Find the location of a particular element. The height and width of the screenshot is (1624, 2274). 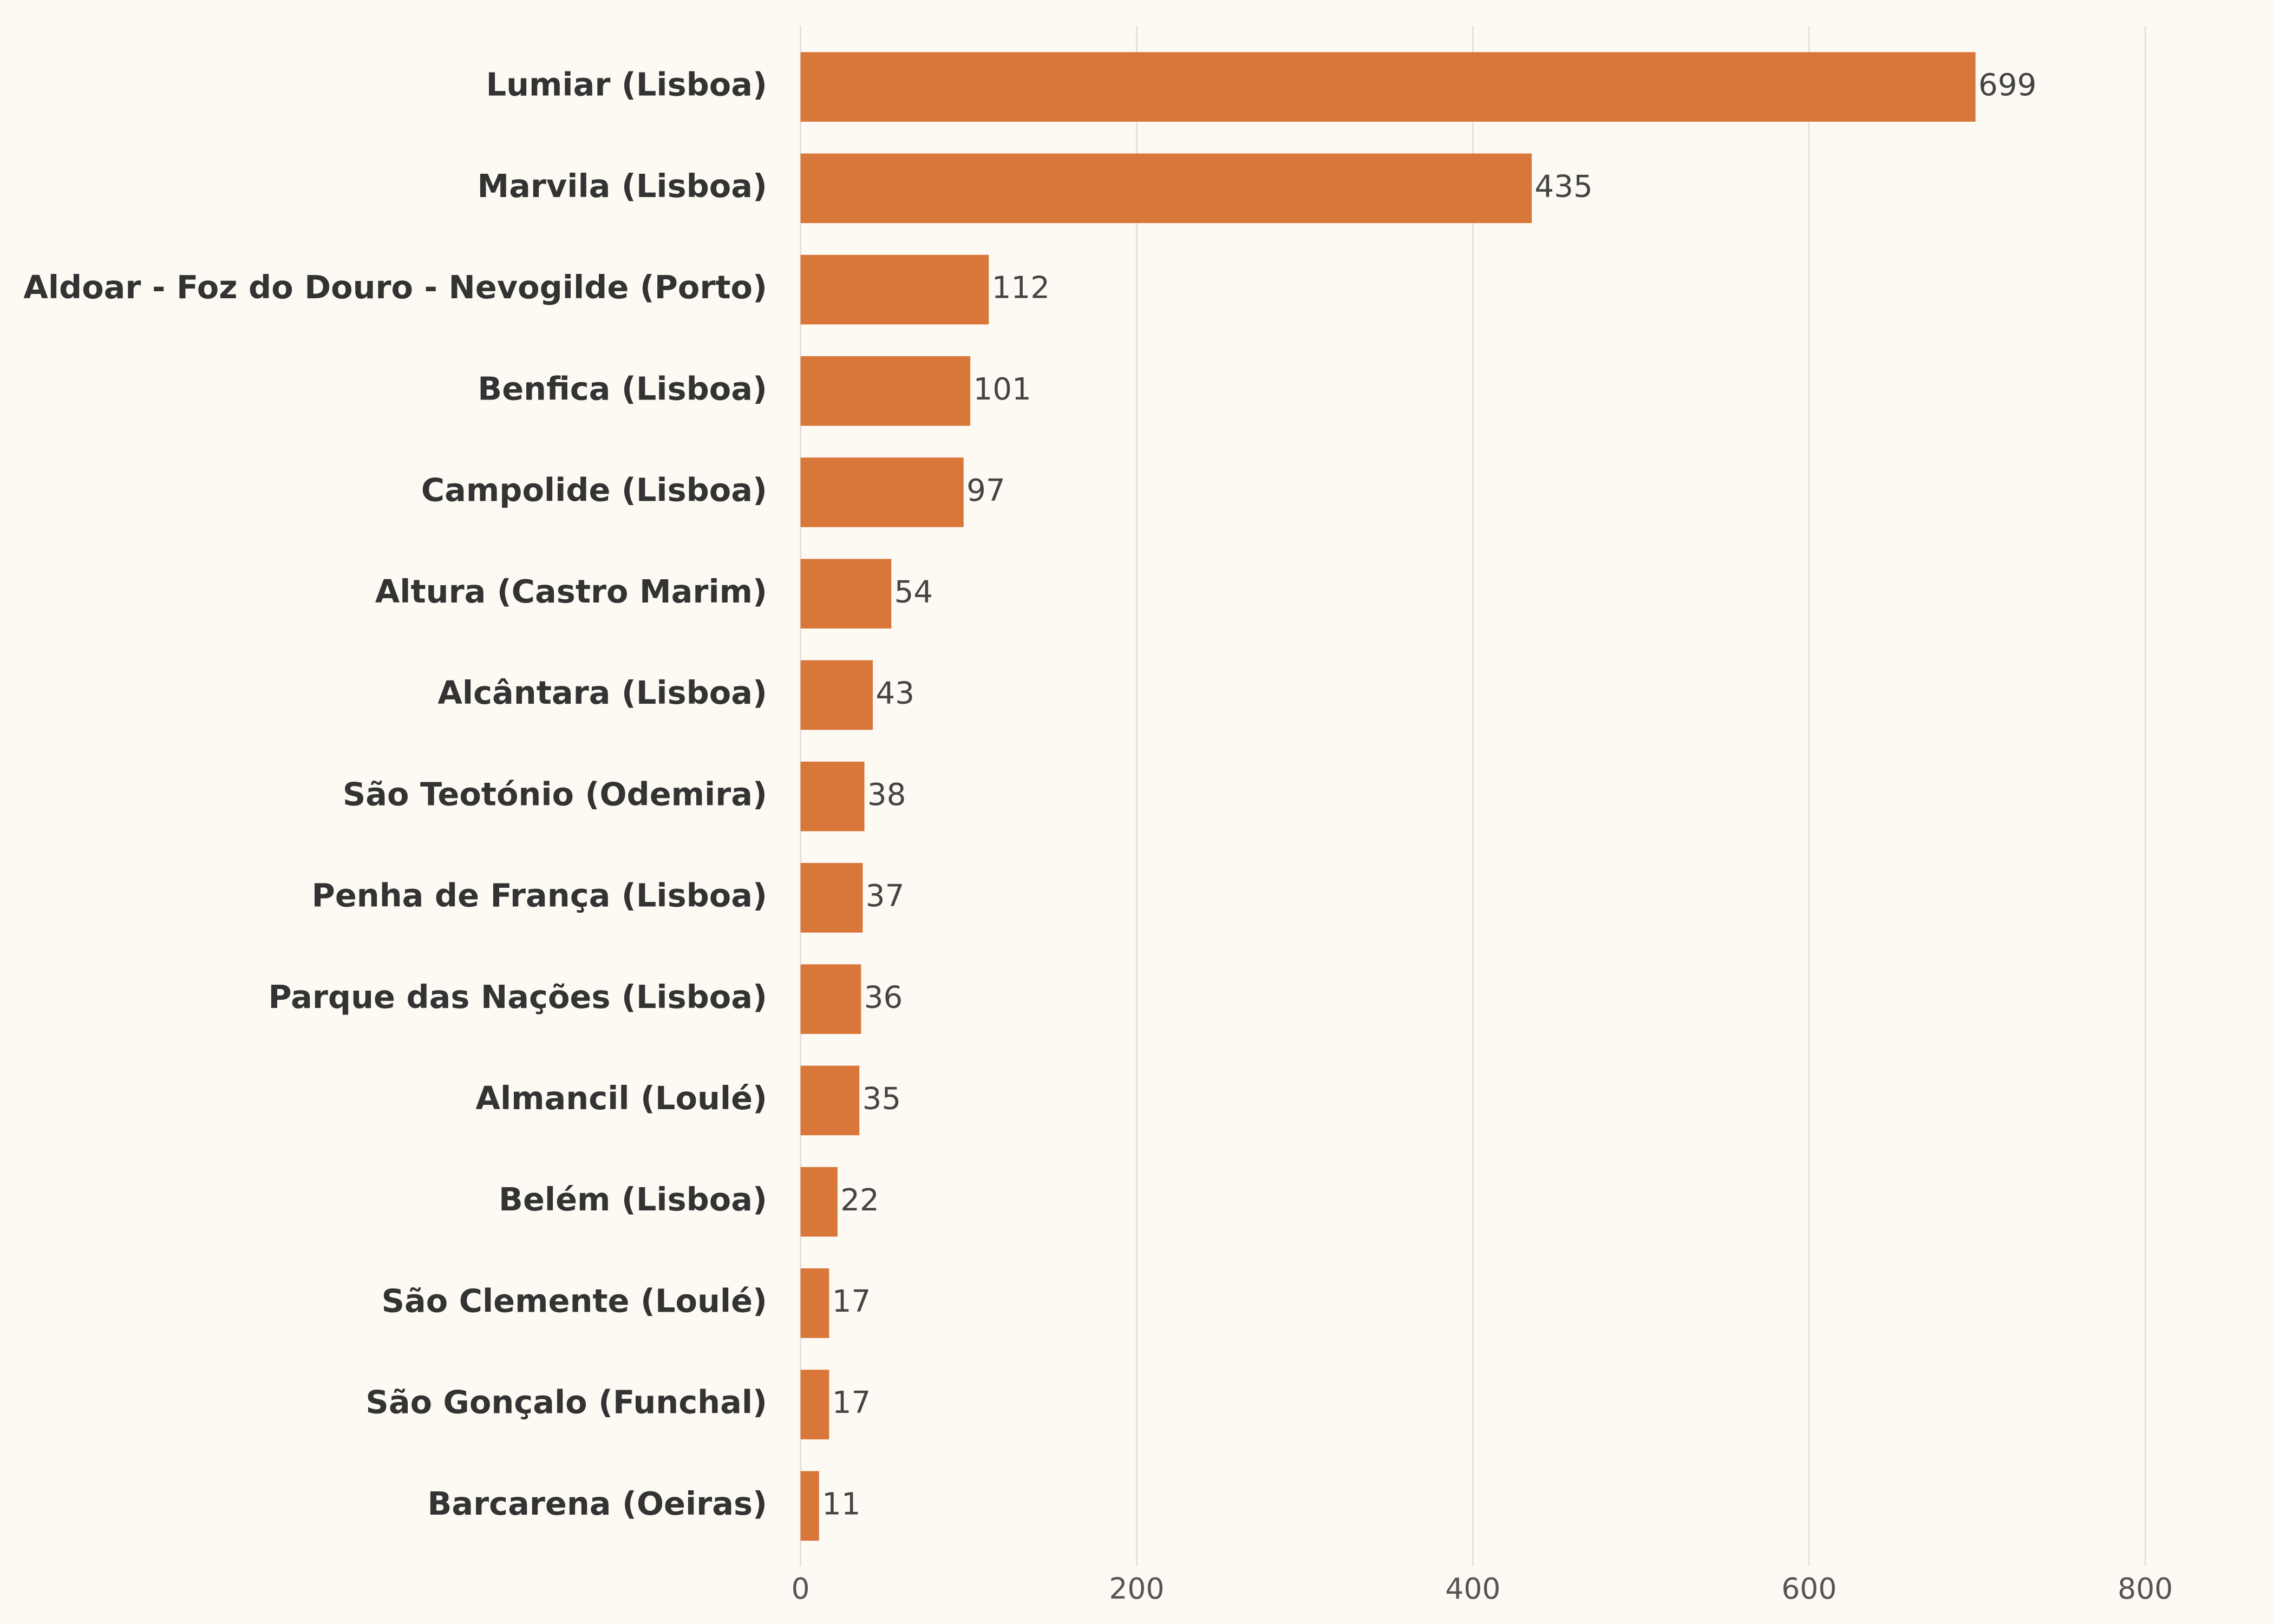

y-tick-label: Barcarena (Oeiras) is located at coordinates (597, 1503).